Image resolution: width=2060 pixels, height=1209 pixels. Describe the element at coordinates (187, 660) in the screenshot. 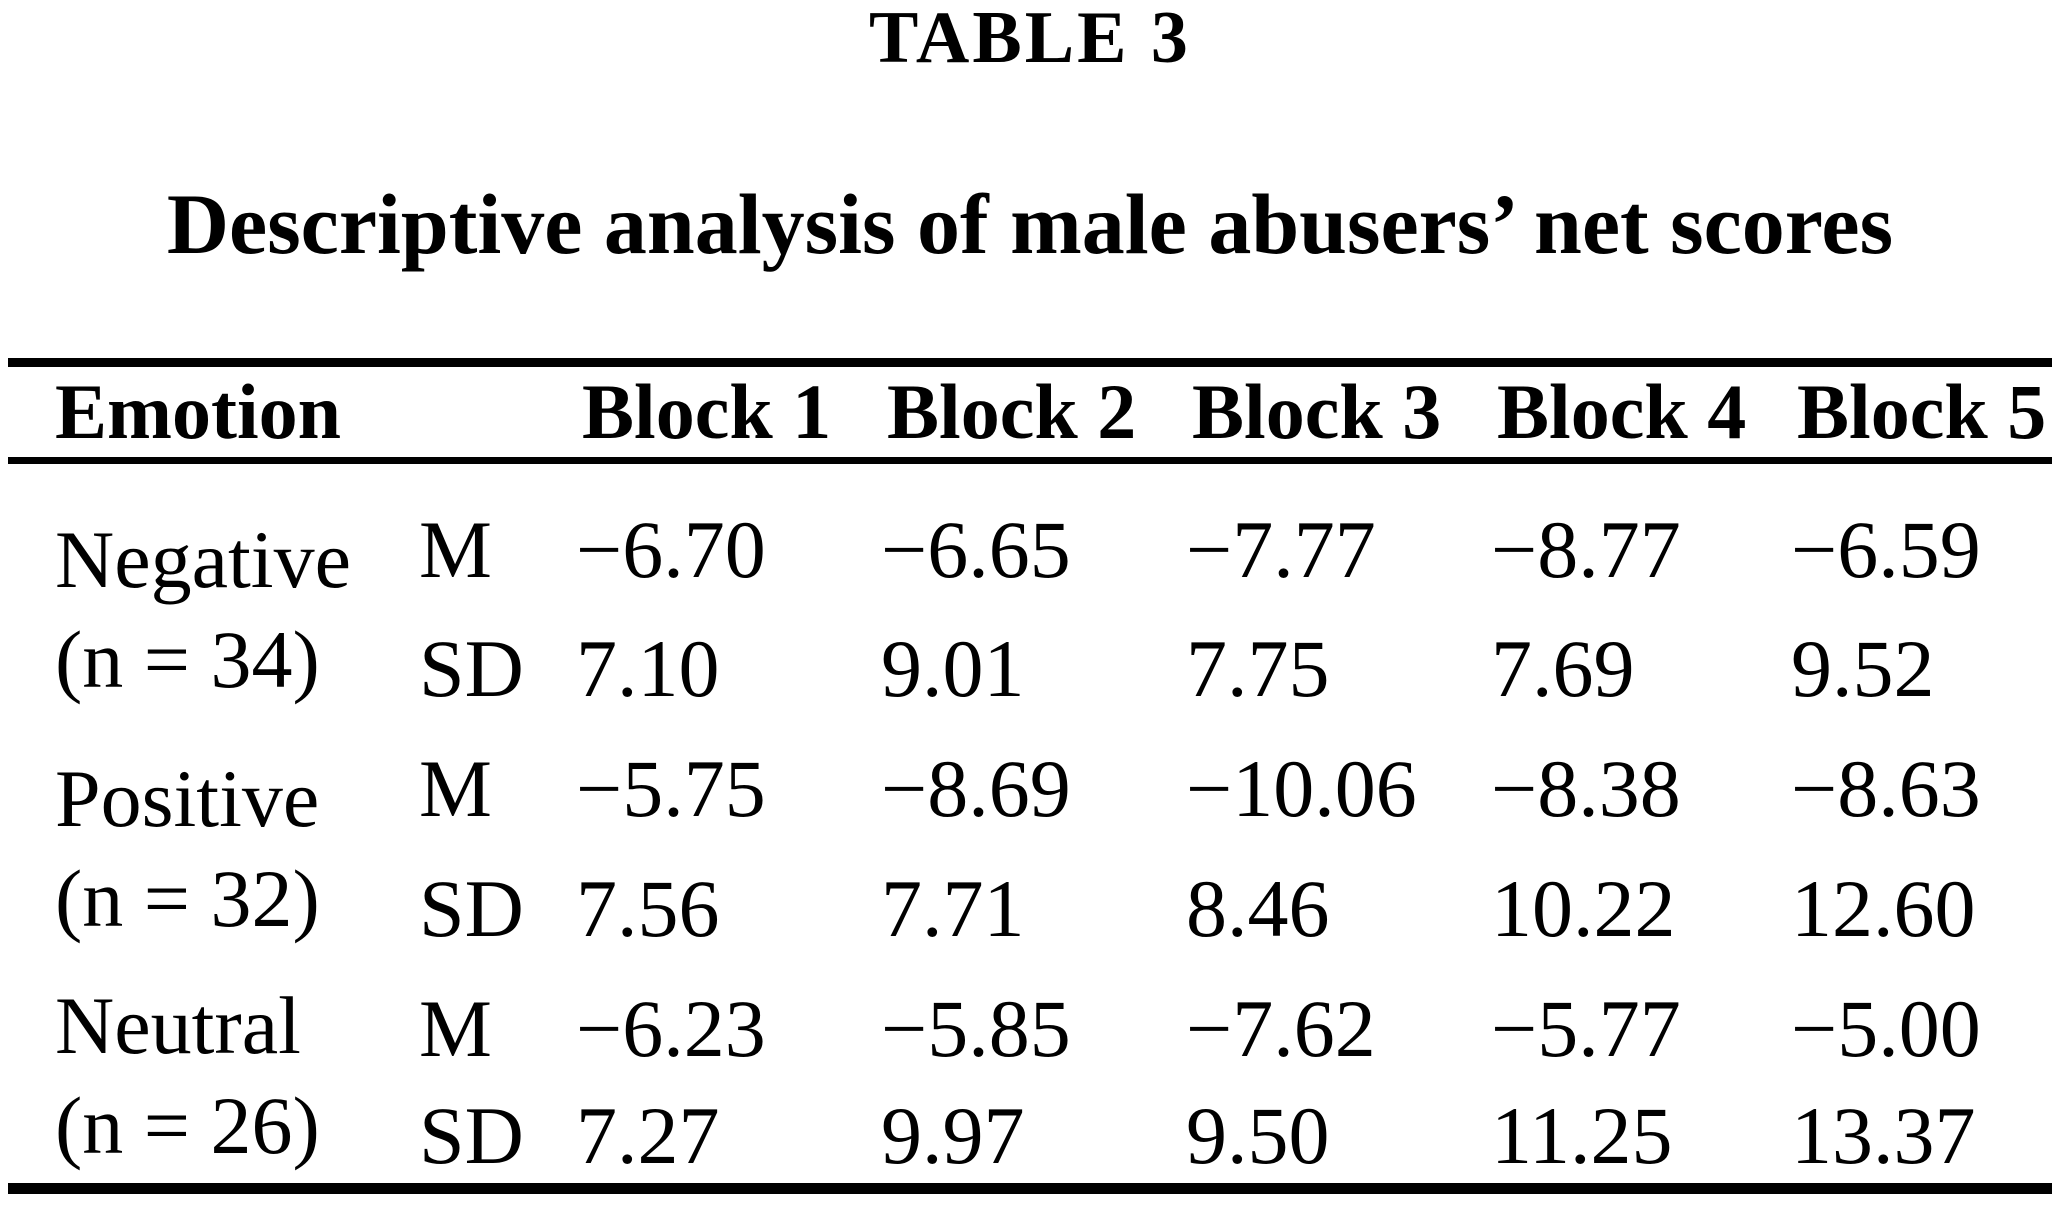

I see `emotion-n-label: (n = 34)` at that location.